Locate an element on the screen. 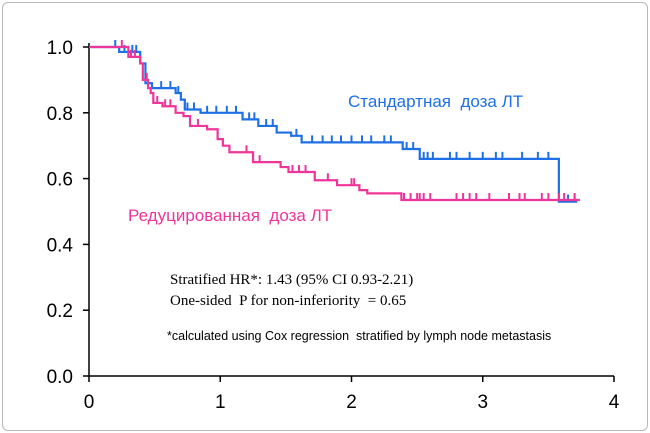 The height and width of the screenshot is (433, 650). y-tick-label: 0.6 is located at coordinates (60, 180).